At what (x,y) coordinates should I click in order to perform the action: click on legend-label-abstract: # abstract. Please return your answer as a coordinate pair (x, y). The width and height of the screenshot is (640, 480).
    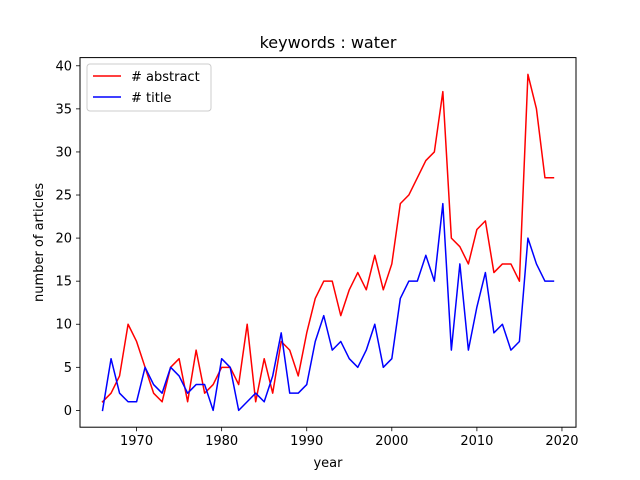
    Looking at the image, I should click on (165, 77).